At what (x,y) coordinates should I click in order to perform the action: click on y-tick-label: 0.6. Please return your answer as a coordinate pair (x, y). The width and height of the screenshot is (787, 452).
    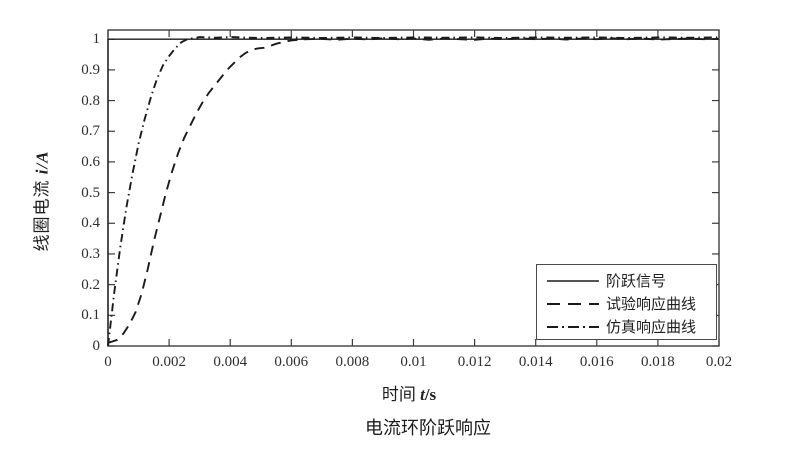
    Looking at the image, I should click on (90, 161).